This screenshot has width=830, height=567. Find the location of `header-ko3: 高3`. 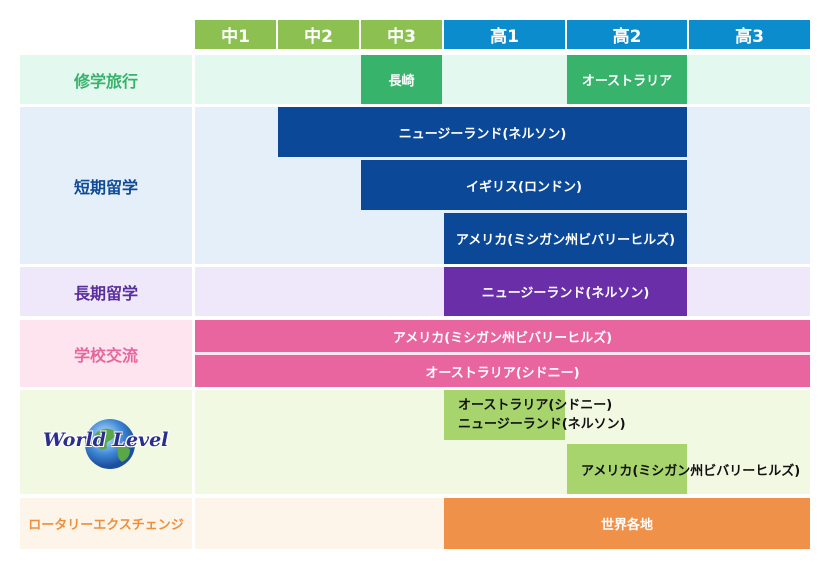

header-ko3: 高3 is located at coordinates (749, 34).